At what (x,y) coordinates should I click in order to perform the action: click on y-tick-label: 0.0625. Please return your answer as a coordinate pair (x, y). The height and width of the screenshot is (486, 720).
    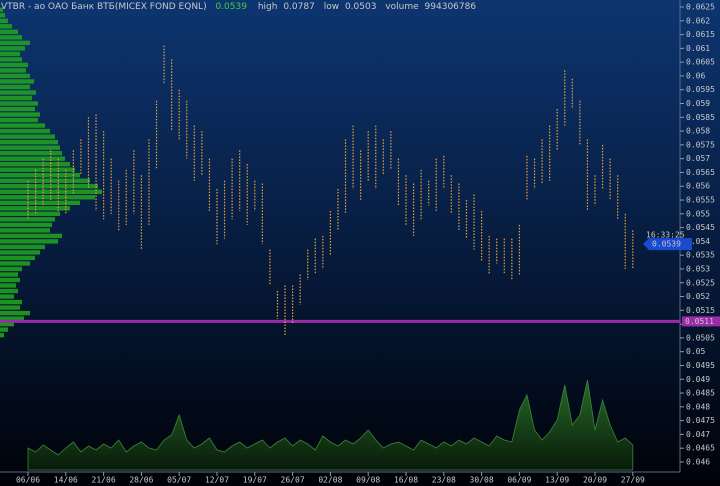
    Looking at the image, I should click on (700, 7).